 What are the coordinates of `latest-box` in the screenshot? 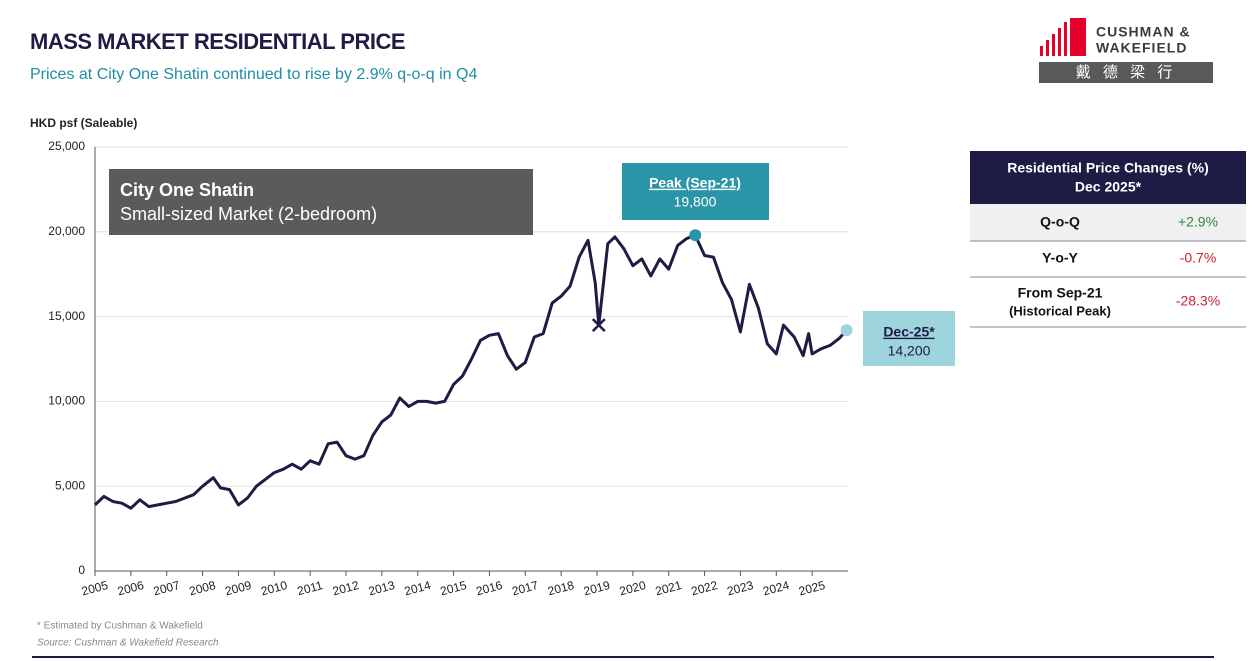 It's located at (909, 338).